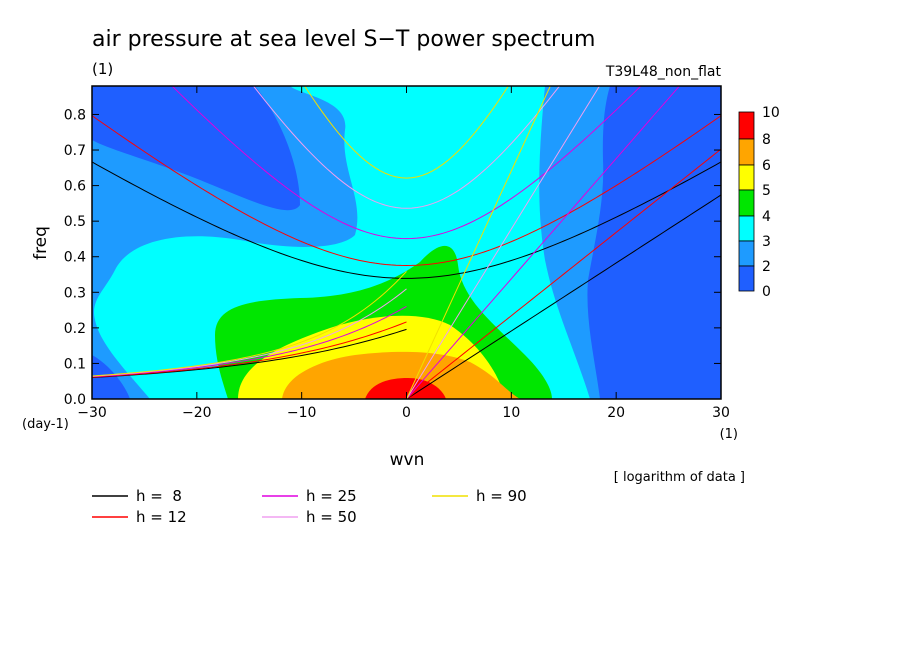 Image resolution: width=904 pixels, height=654 pixels. Describe the element at coordinates (75, 187) in the screenshot. I see `y-tick-label: 0.6` at that location.